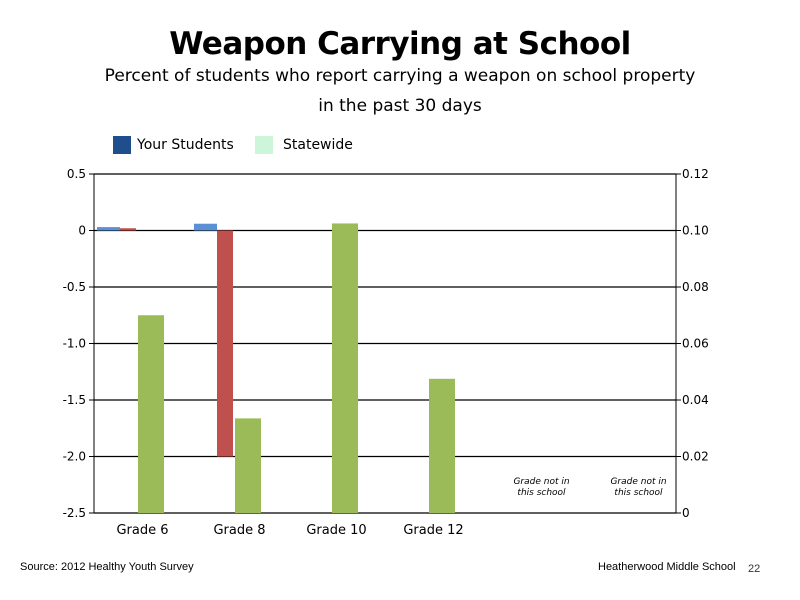  I want to click on bar-s0-c0, so click(108, 229).